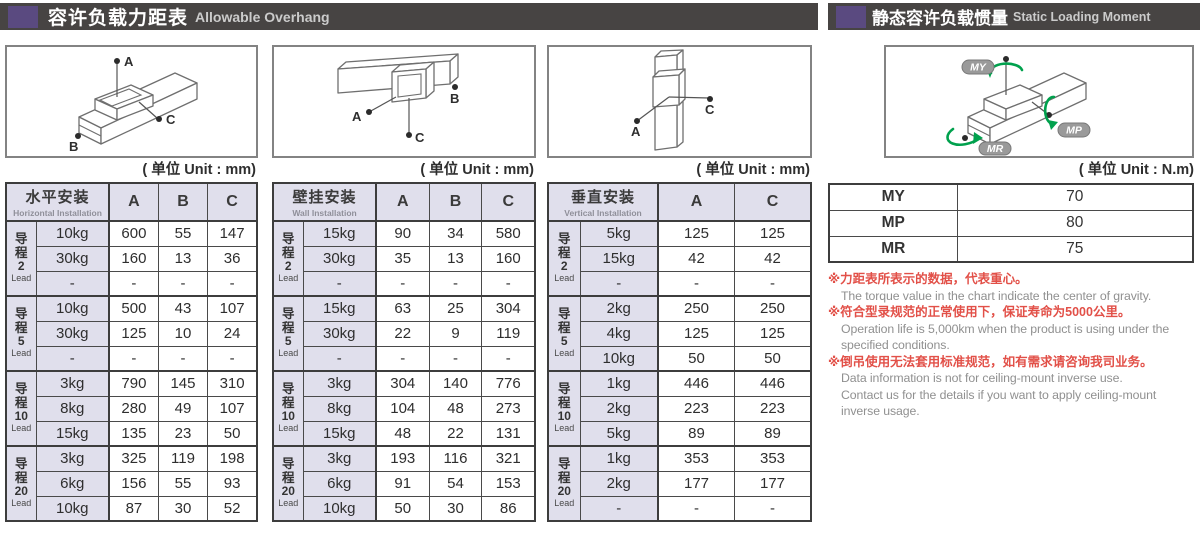 Image resolution: width=1200 pixels, height=536 pixels. What do you see at coordinates (508, 408) in the screenshot?
I see `value-cell: 273` at bounding box center [508, 408].